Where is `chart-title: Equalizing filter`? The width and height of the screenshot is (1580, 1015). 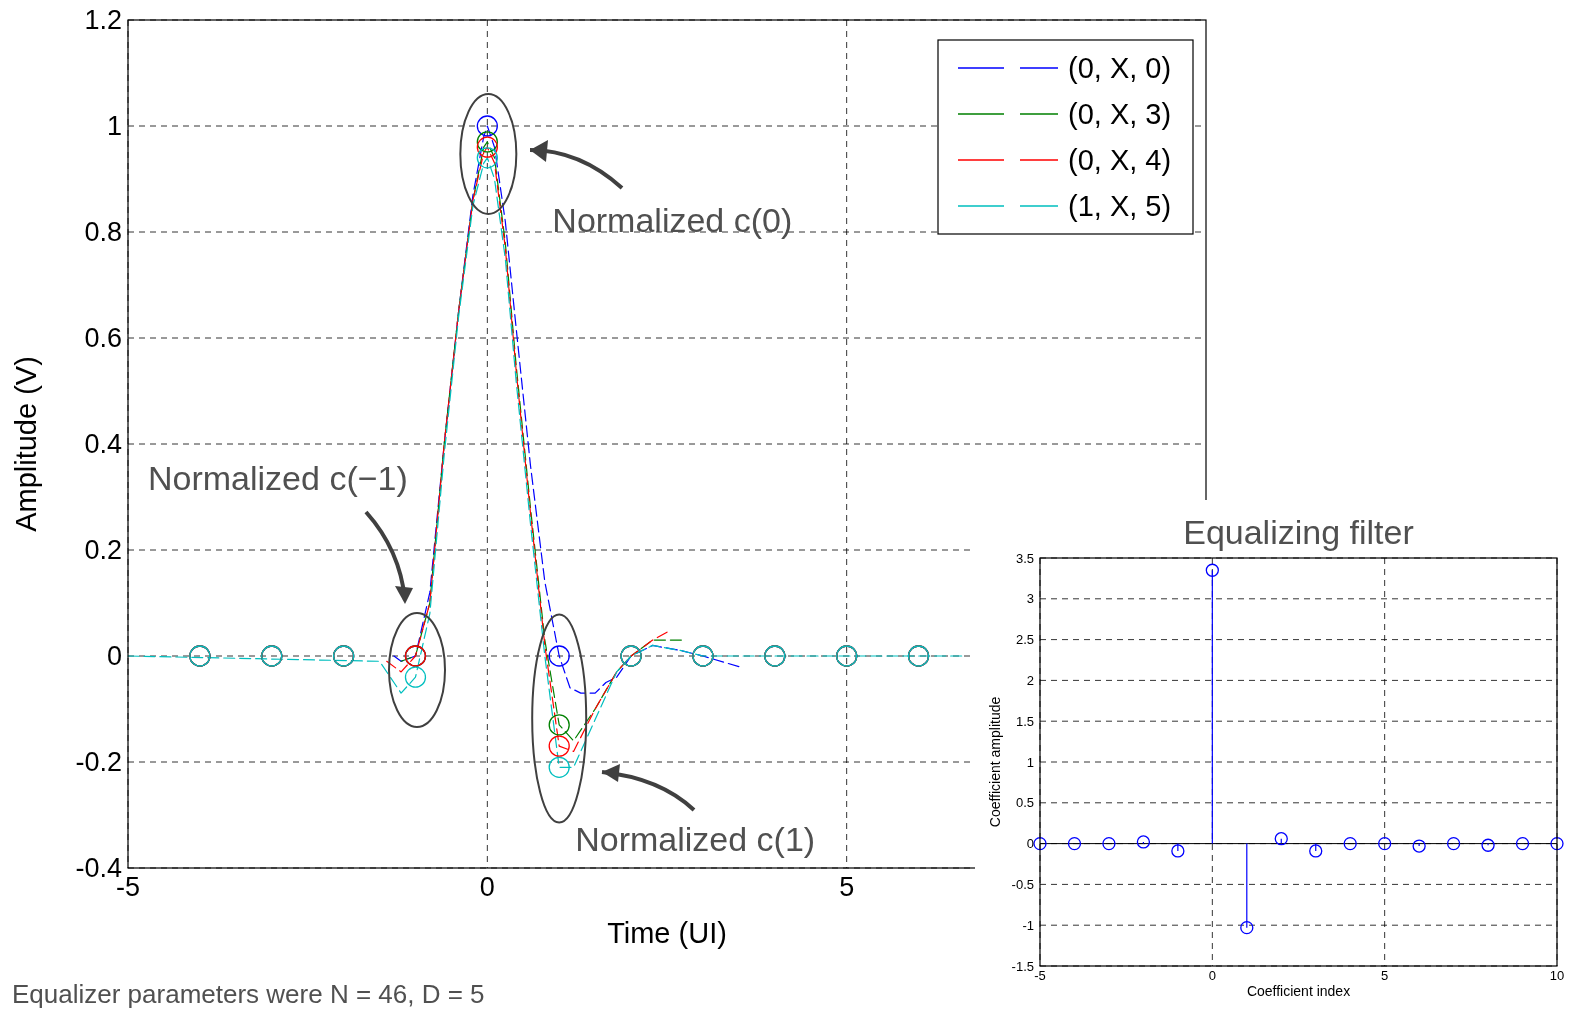
chart-title: Equalizing filter is located at coordinates (1298, 532).